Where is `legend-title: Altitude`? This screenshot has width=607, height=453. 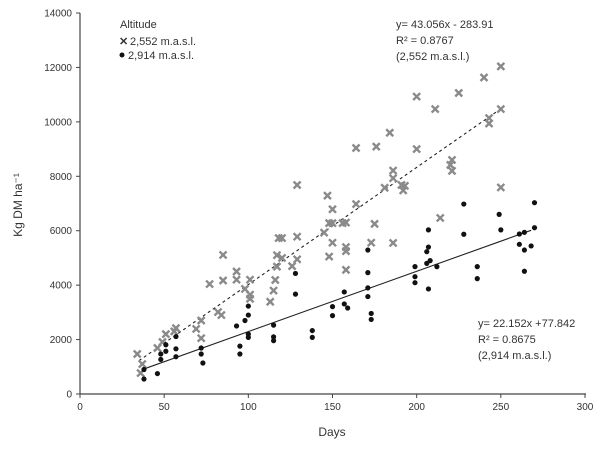 legend-title: Altitude is located at coordinates (138, 25).